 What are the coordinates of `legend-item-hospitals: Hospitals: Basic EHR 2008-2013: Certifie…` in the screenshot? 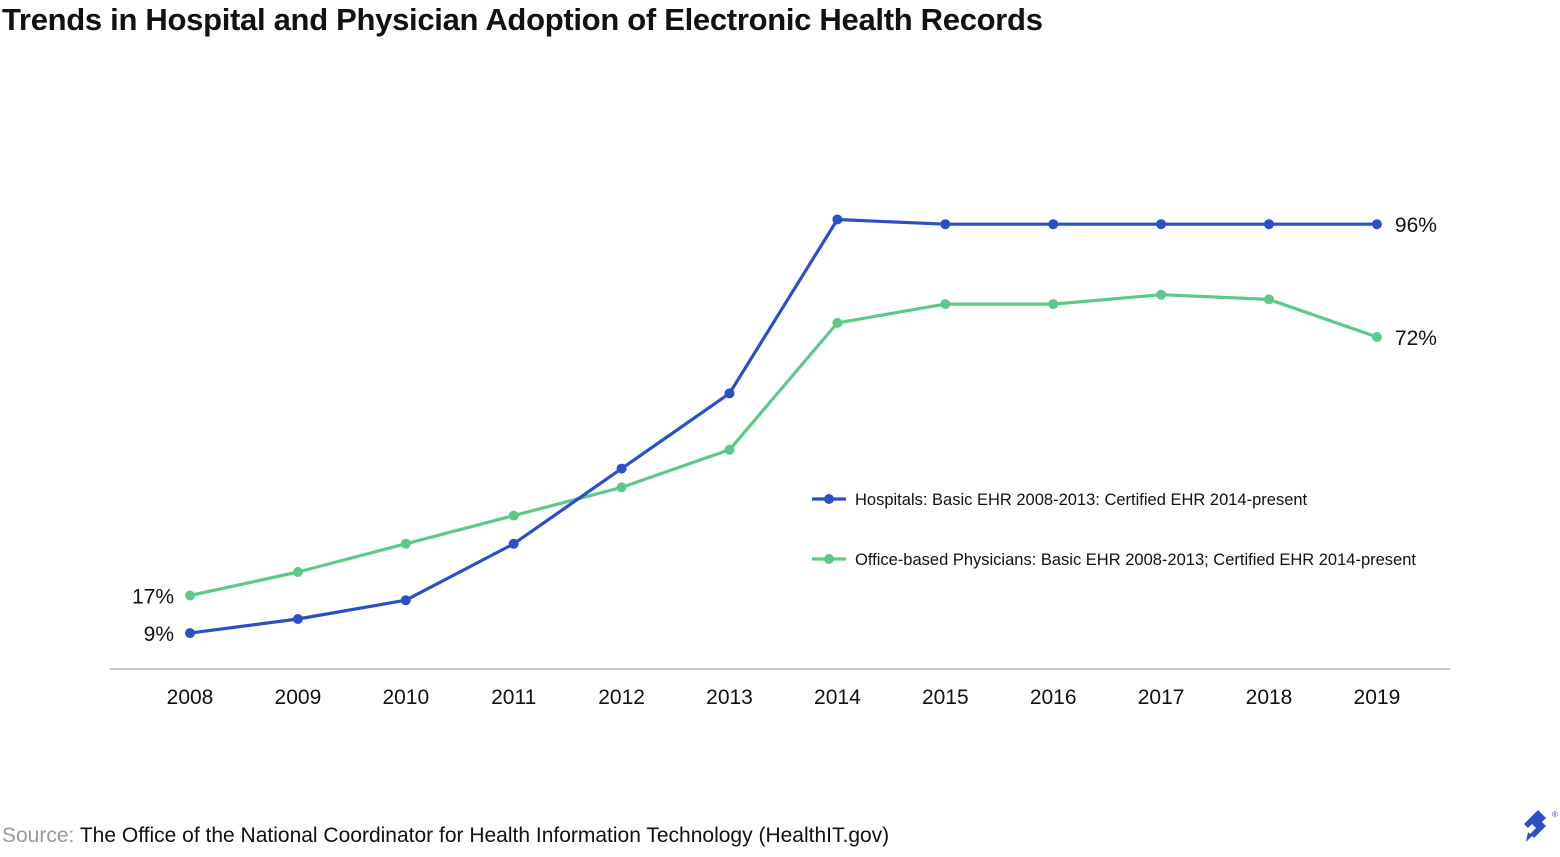 It's located at (1060, 500).